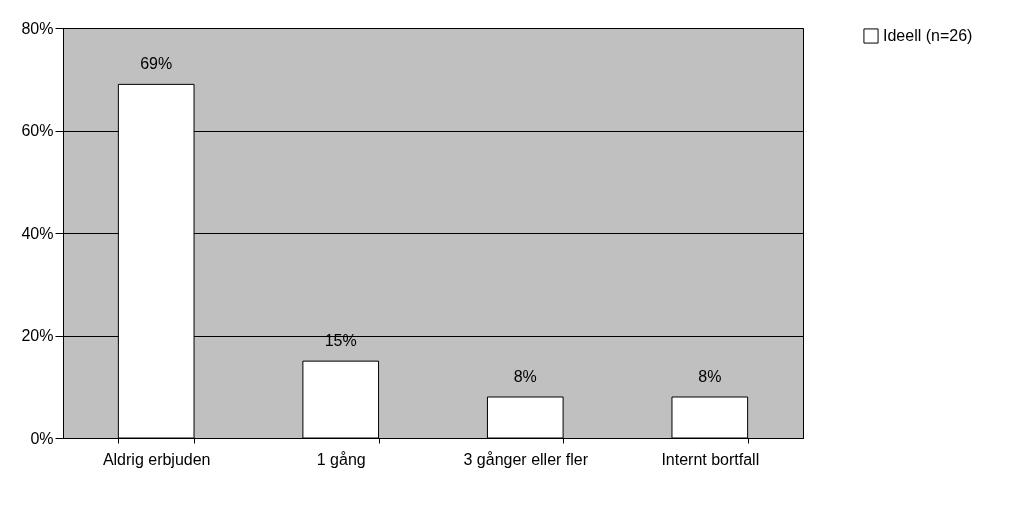 The height and width of the screenshot is (518, 1026). I want to click on x-tick-label: Aldrig erbjuden, so click(156, 459).